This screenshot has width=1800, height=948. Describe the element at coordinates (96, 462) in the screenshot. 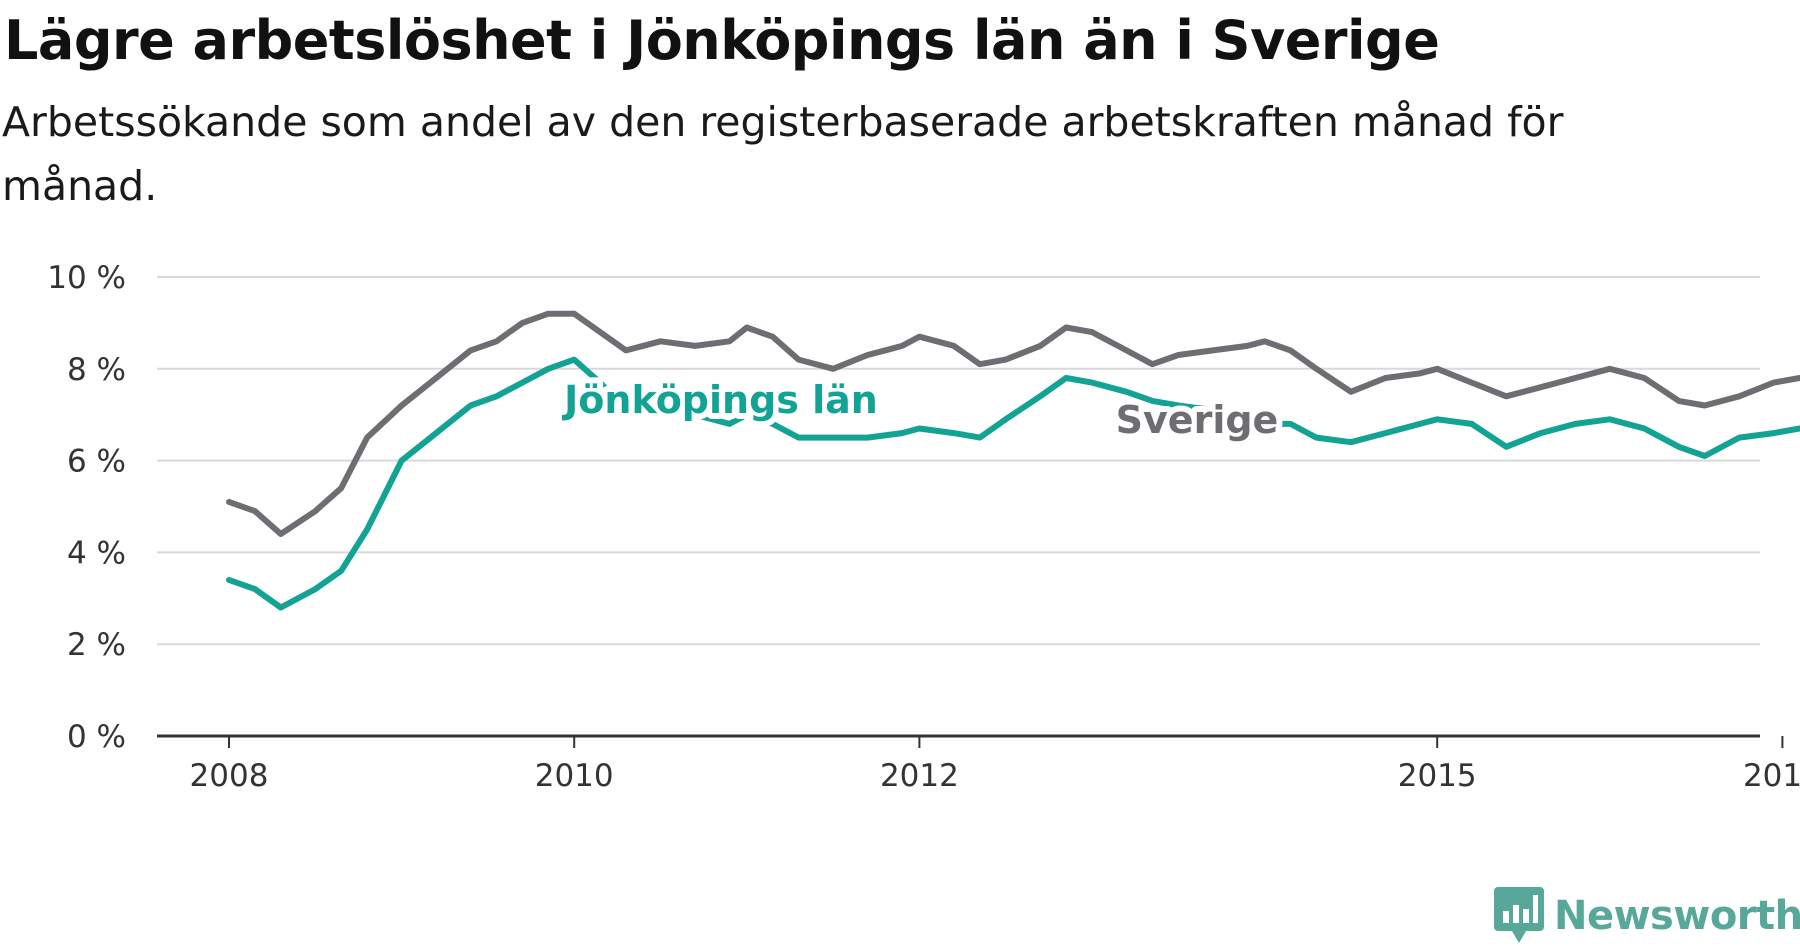

I see `y-tick-label: 6 %` at that location.